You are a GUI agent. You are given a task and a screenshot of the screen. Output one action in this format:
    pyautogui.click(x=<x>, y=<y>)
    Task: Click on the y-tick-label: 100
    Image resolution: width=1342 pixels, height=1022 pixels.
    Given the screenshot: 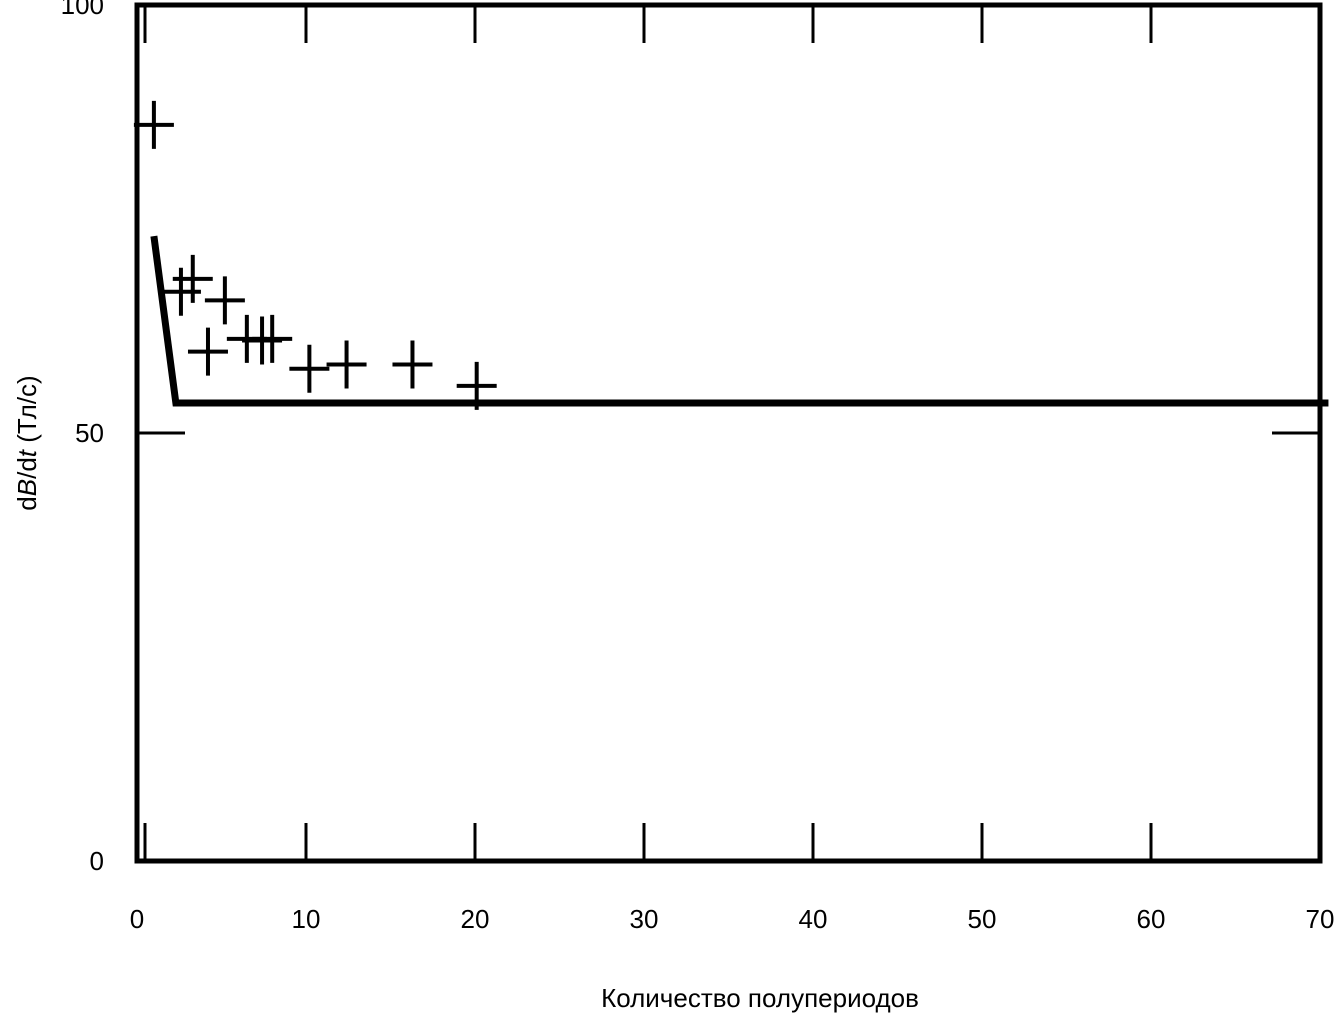 What is the action you would take?
    pyautogui.click(x=82, y=10)
    